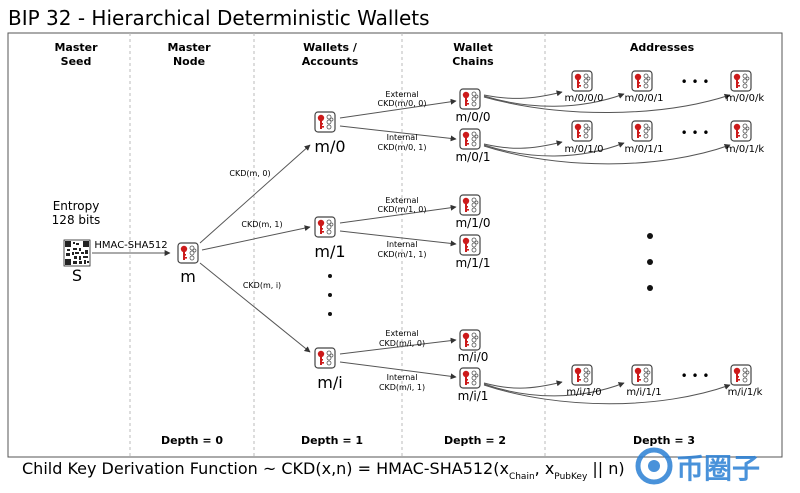 This screenshot has width=800, height=493. What do you see at coordinates (472, 263) in the screenshot?
I see `chain-label: m/1/1` at bounding box center [472, 263].